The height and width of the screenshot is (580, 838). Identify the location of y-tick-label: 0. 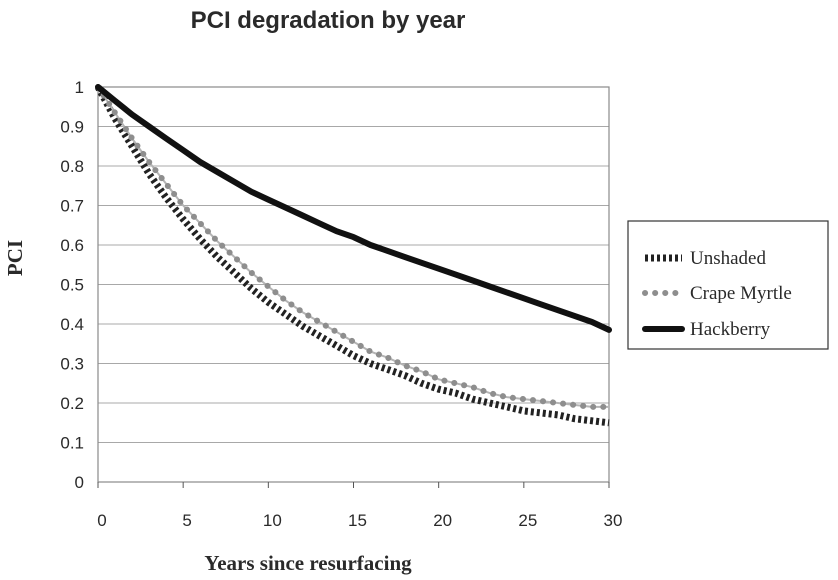
(79, 482).